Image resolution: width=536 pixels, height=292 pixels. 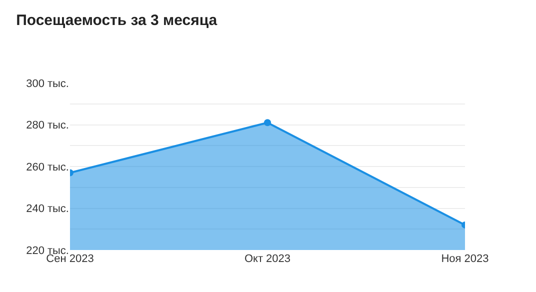 I want to click on x-tick-label: Сен 2023, so click(x=70, y=259).